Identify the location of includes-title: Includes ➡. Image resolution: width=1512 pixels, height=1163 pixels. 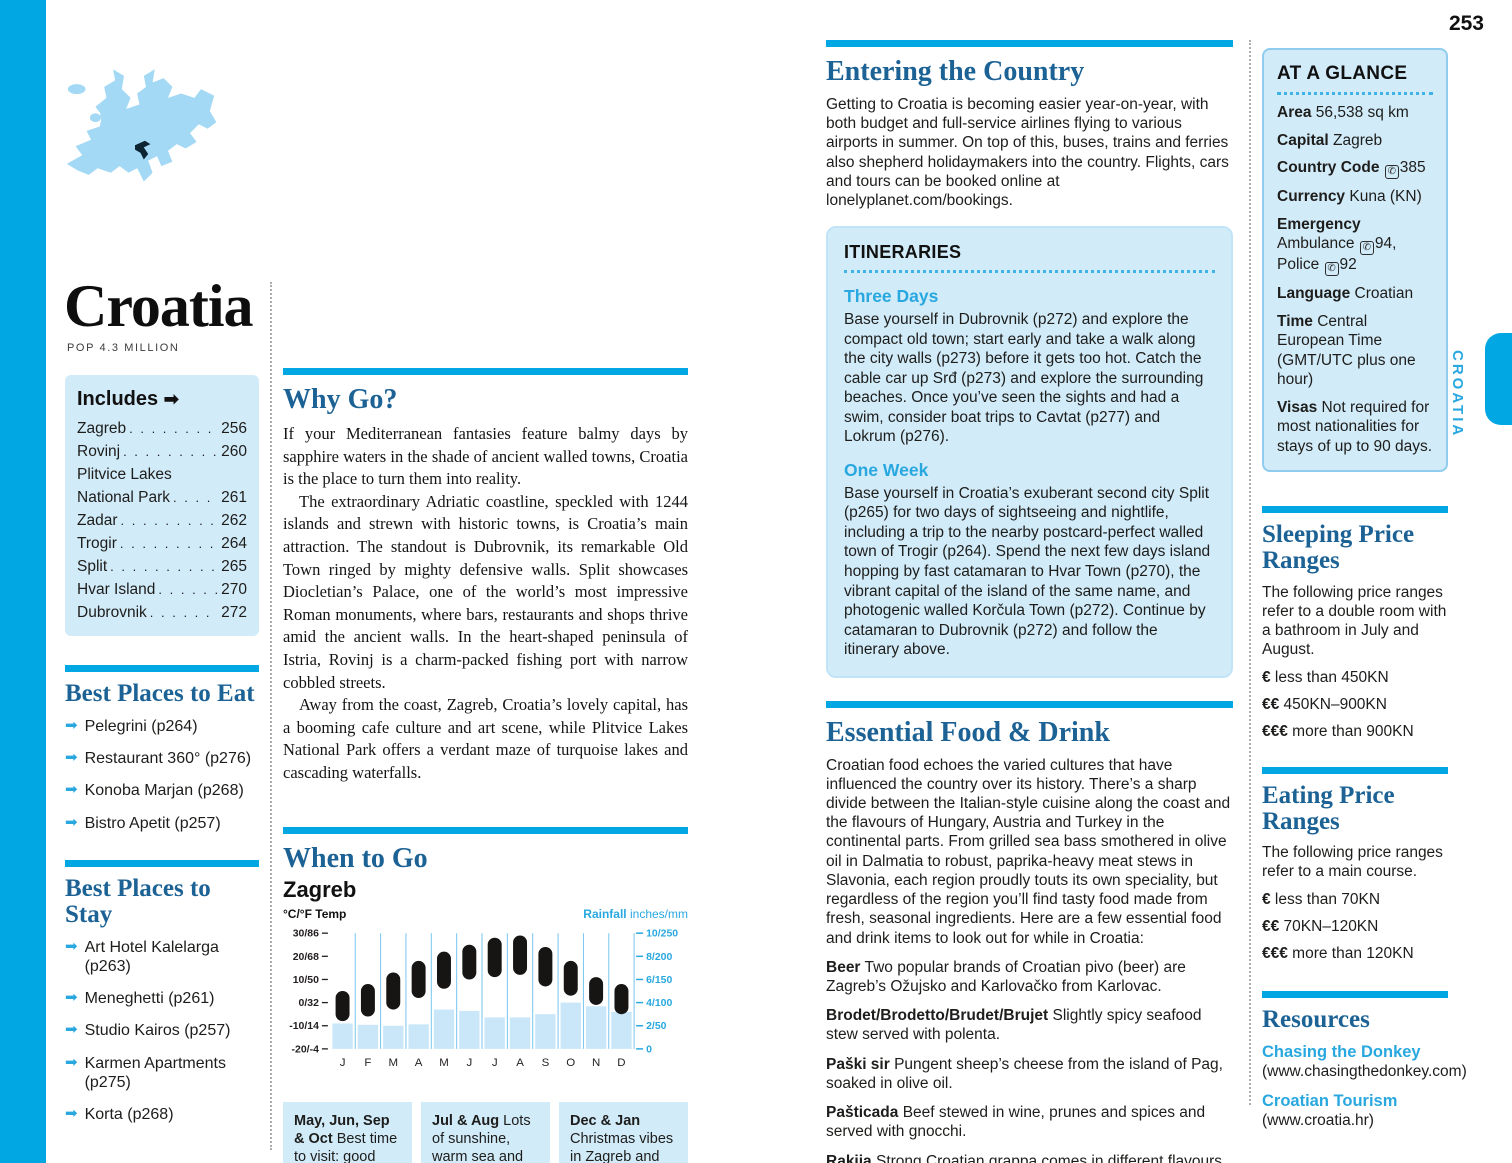
(128, 399).